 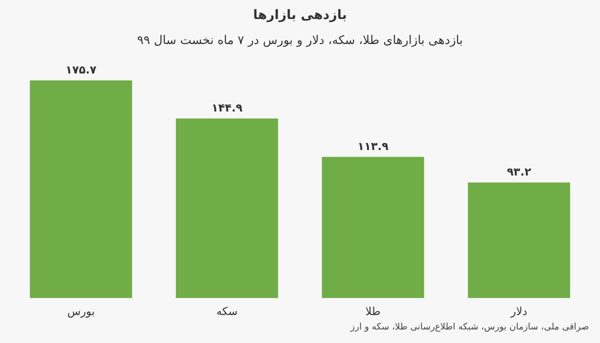 I want to click on data-label: ۱۴۴.۹, so click(x=227, y=107).